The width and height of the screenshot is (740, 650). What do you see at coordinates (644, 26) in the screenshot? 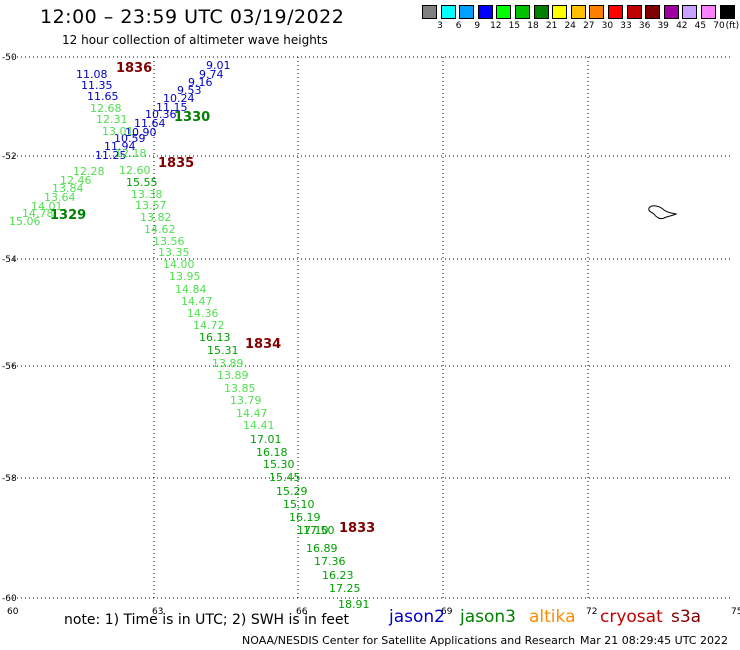
I see `legend-level-label: 36` at bounding box center [644, 26].